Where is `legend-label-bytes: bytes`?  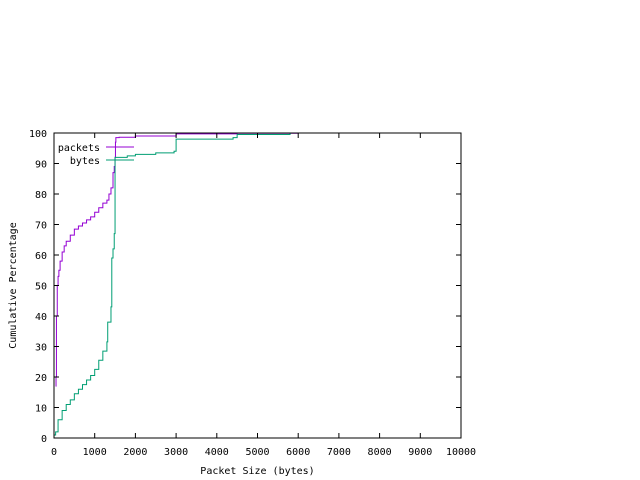
legend-label-bytes: bytes is located at coordinates (85, 161).